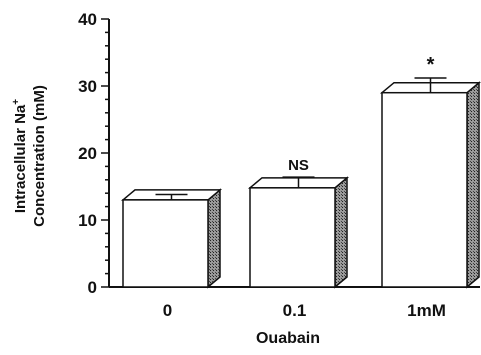 This screenshot has height=355, width=481. Describe the element at coordinates (298, 165) in the screenshot. I see `significance-label: NS` at that location.